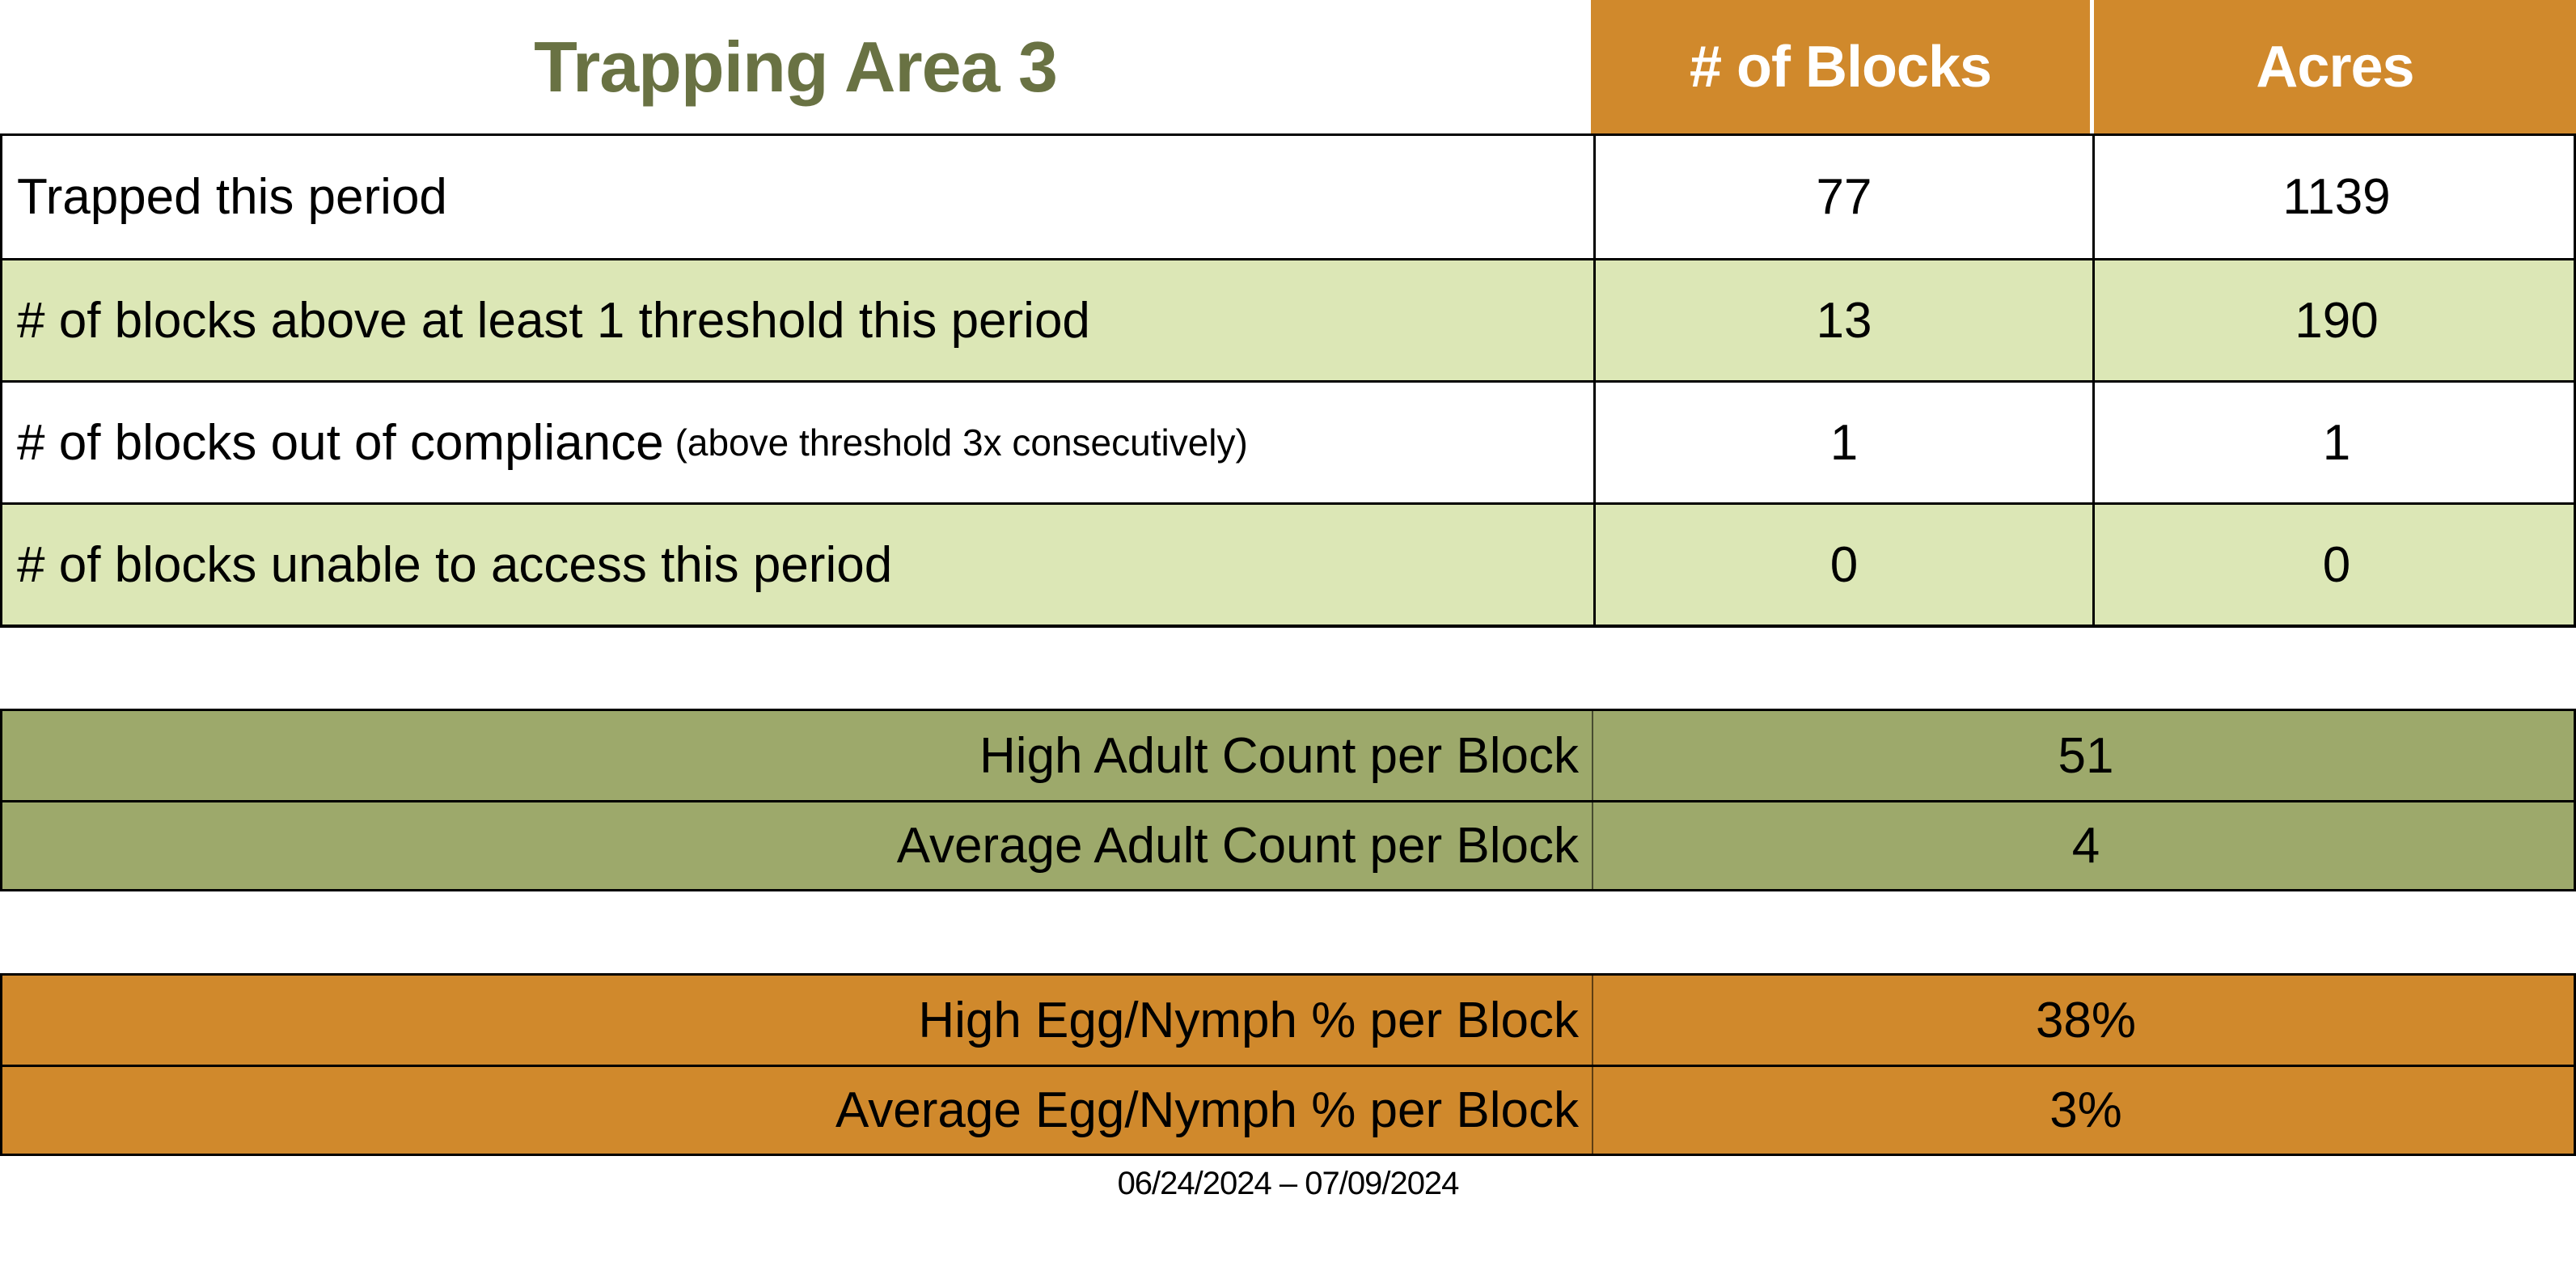 This screenshot has width=2576, height=1283. What do you see at coordinates (2333, 66) in the screenshot?
I see `column-header-acres: Acres` at bounding box center [2333, 66].